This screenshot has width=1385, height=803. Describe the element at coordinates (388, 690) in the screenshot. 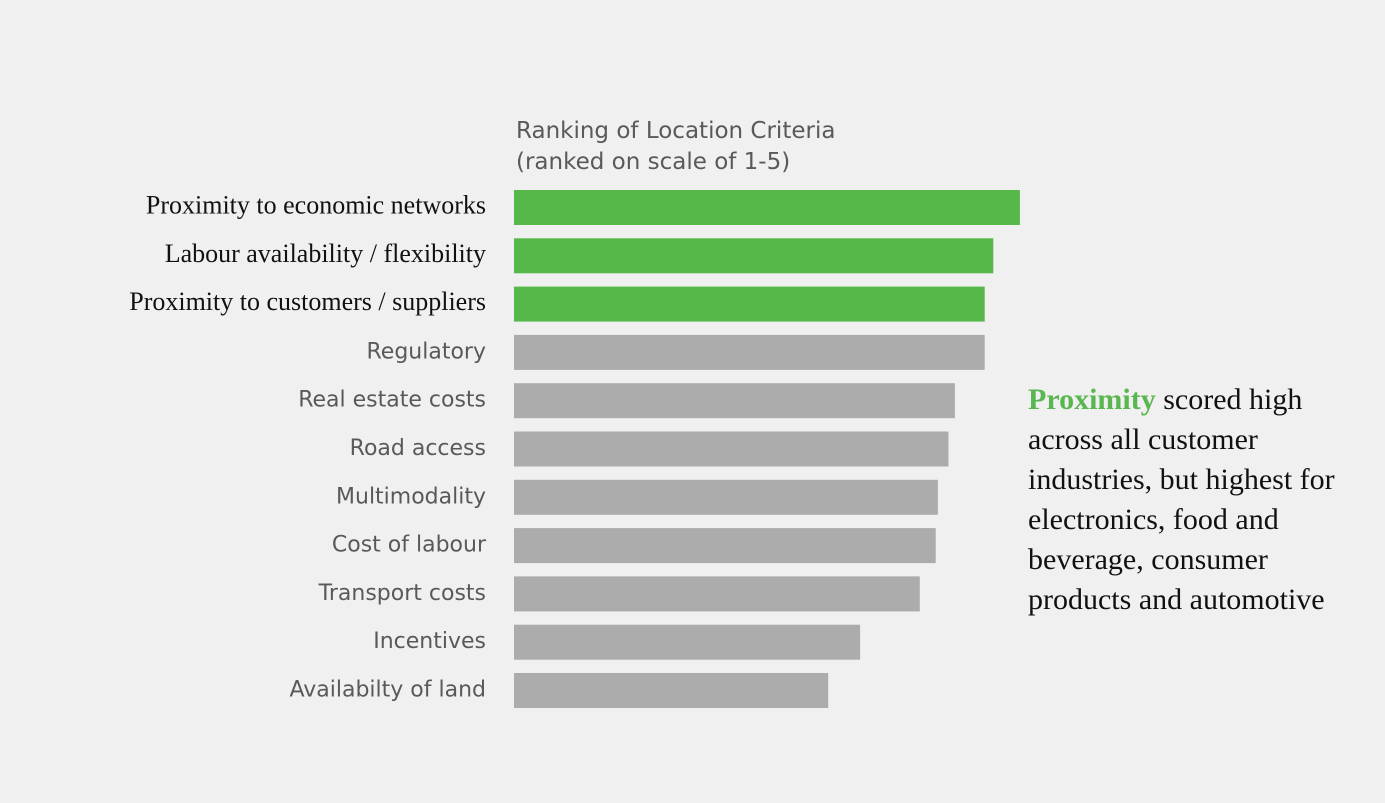

I see `category-label-10: Availabilty of land` at that location.